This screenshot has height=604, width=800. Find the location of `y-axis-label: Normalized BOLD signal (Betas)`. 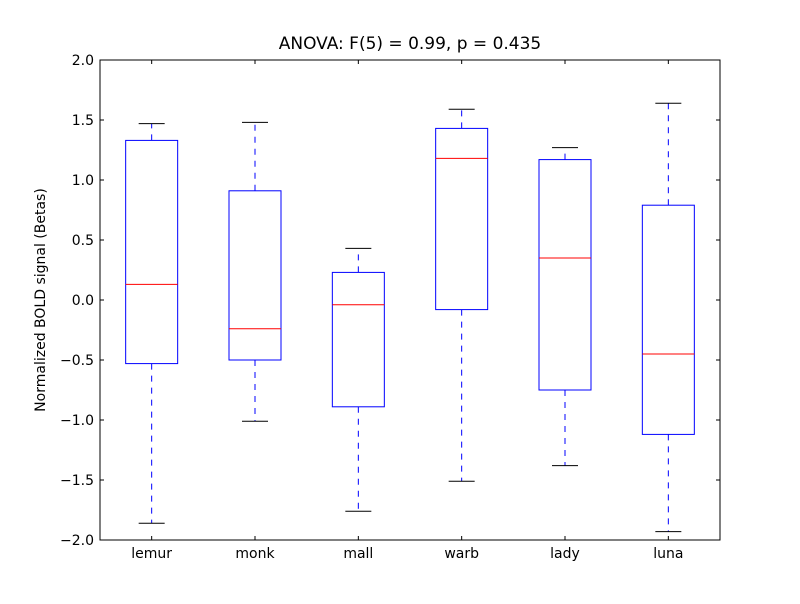

y-axis-label: Normalized BOLD signal (Betas) is located at coordinates (41, 300).